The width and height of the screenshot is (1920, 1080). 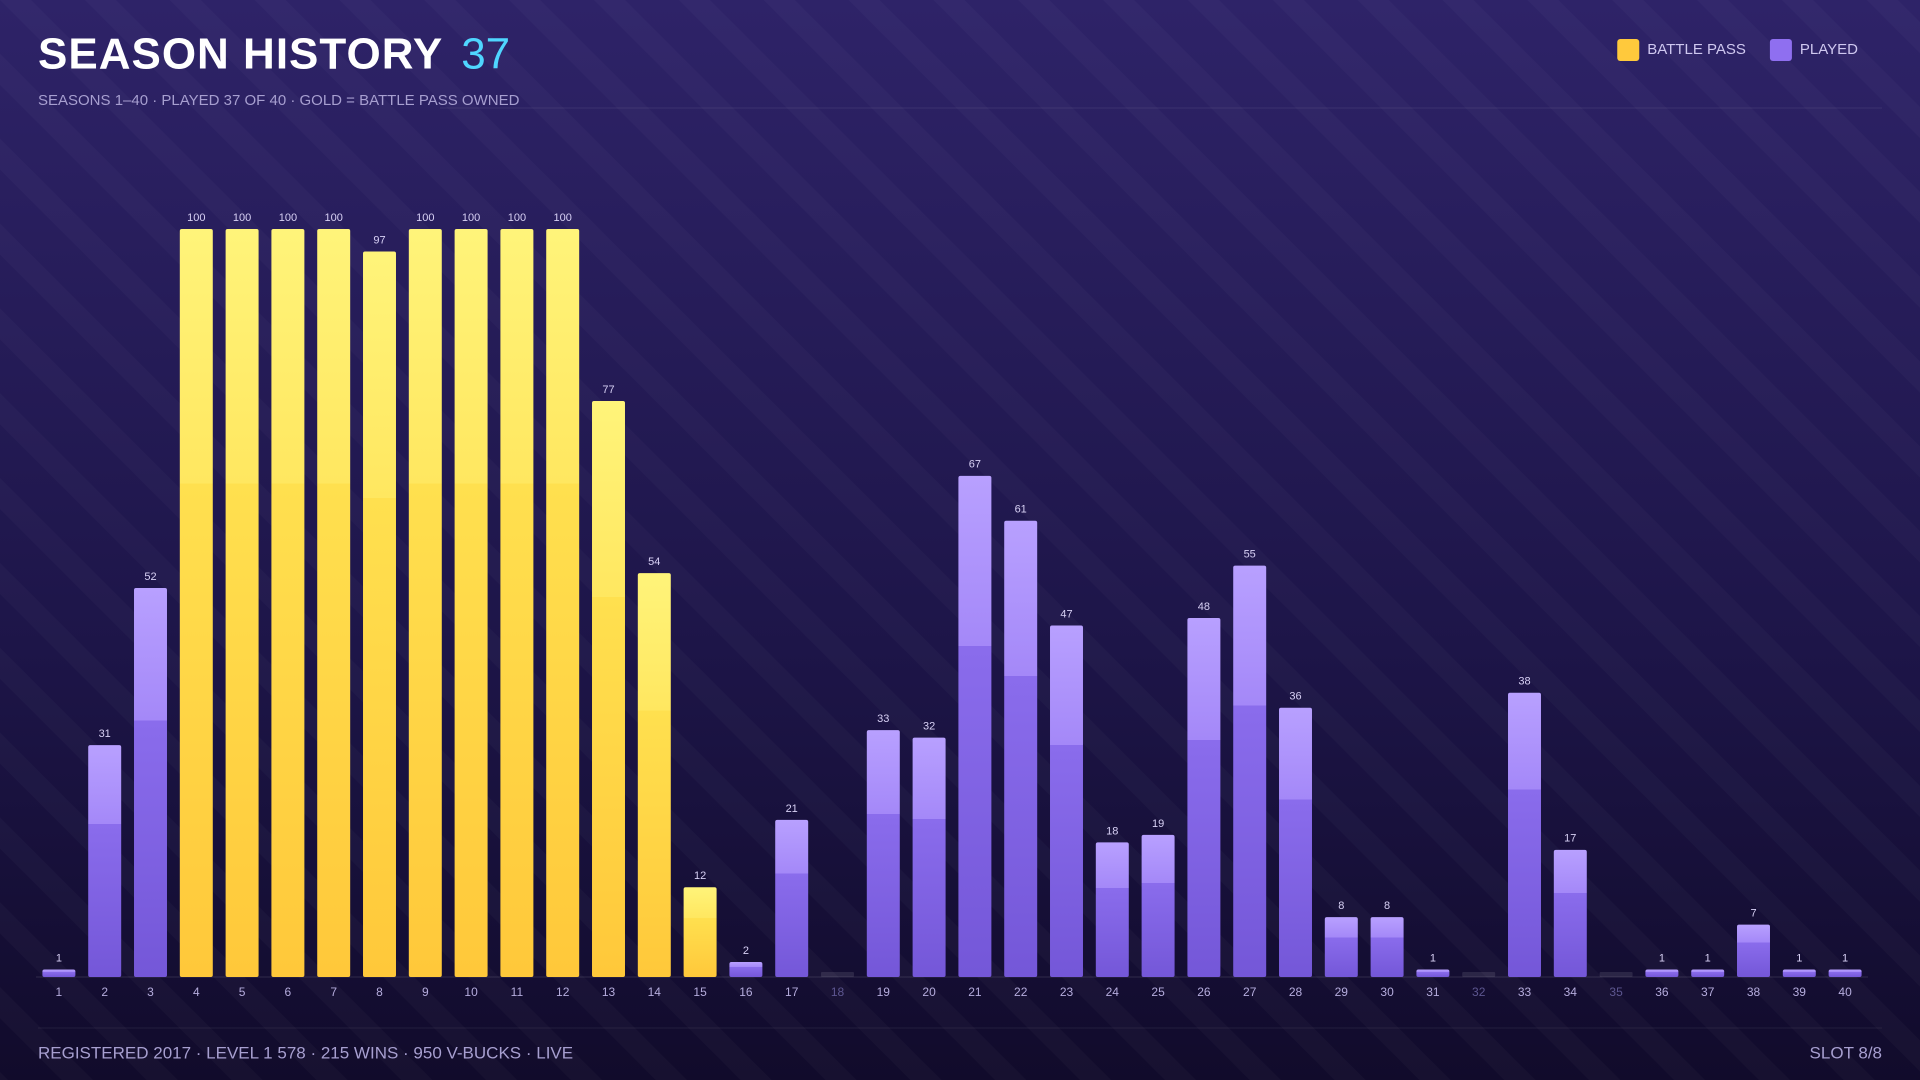 I want to click on value-label: 54, so click(x=654, y=562).